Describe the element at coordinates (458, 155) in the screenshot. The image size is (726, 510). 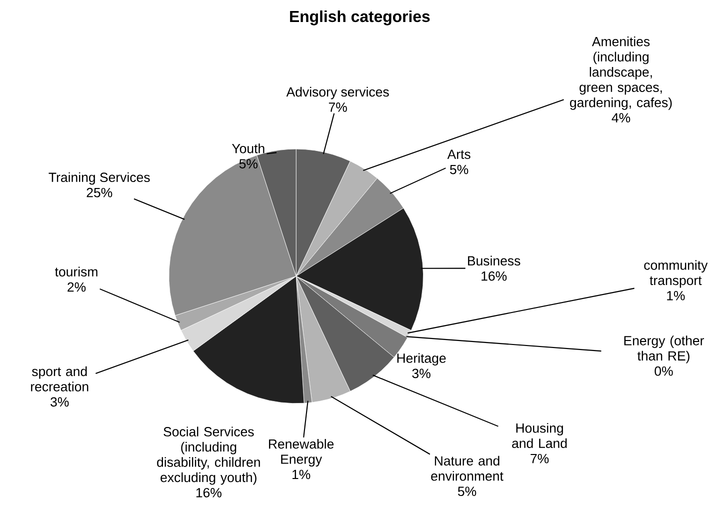
I see `slice-label: Arts` at that location.